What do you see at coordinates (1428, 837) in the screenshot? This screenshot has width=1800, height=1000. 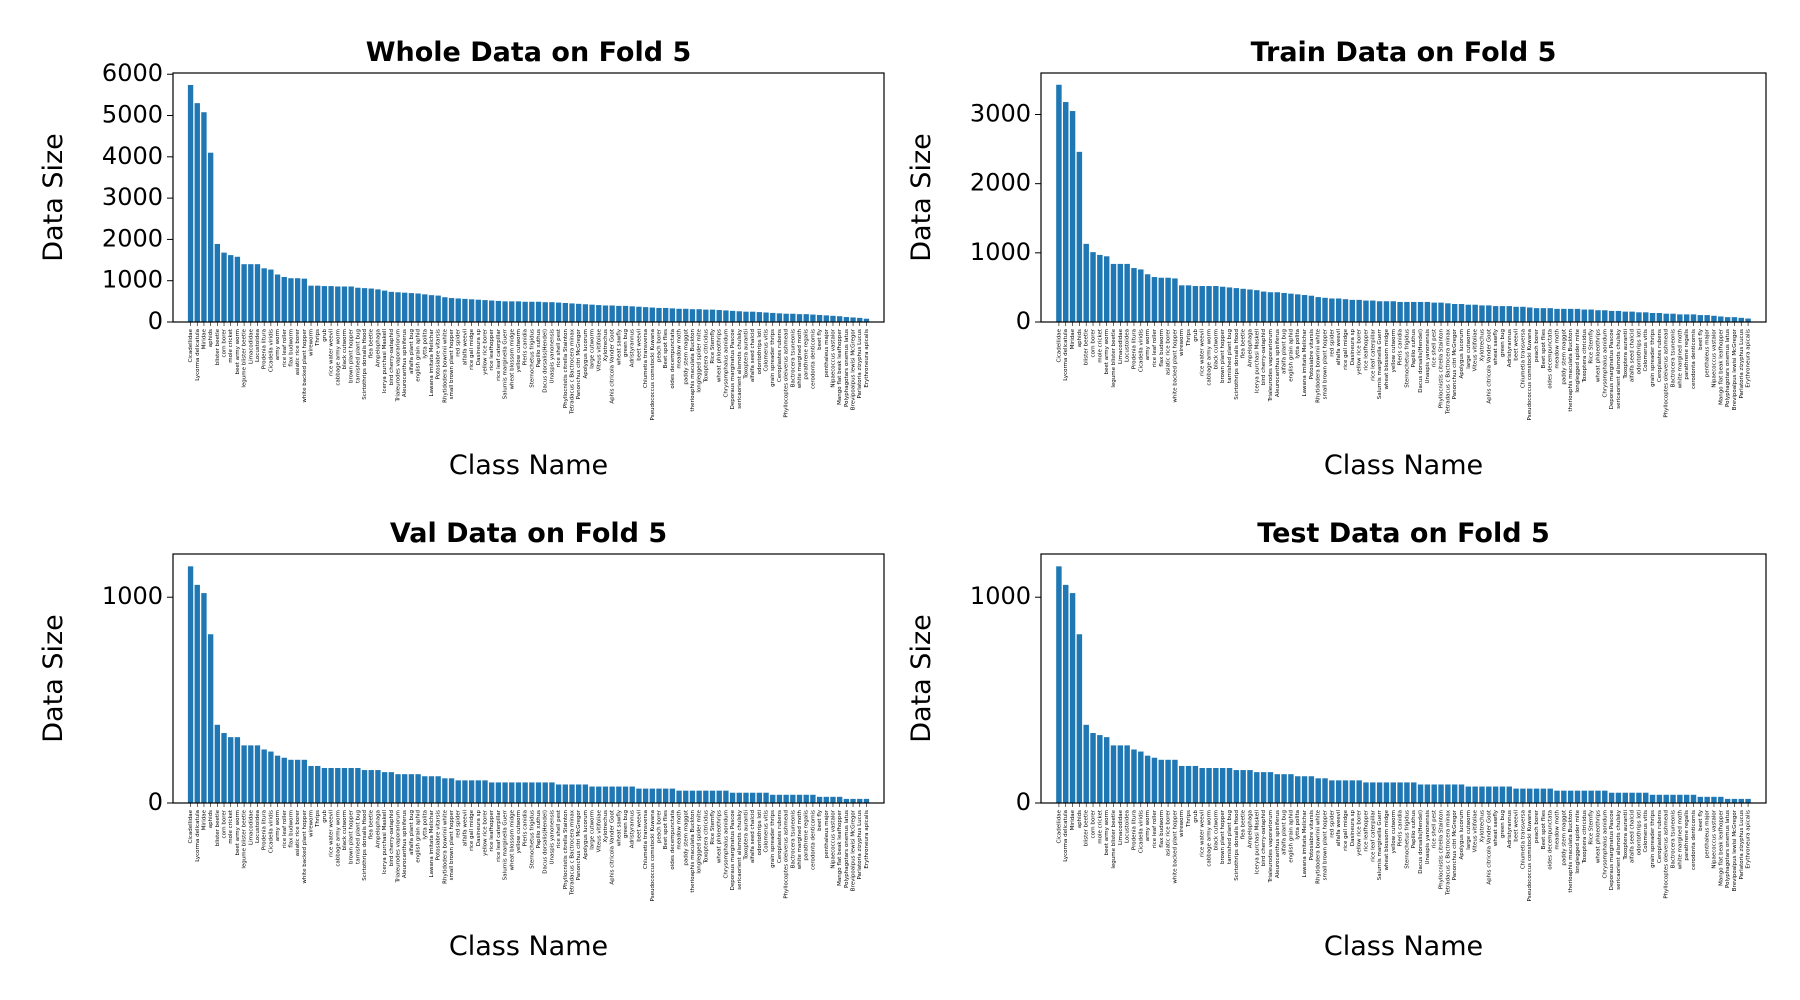 I see `x-tick-label: Unaspis yanonensis` at bounding box center [1428, 837].